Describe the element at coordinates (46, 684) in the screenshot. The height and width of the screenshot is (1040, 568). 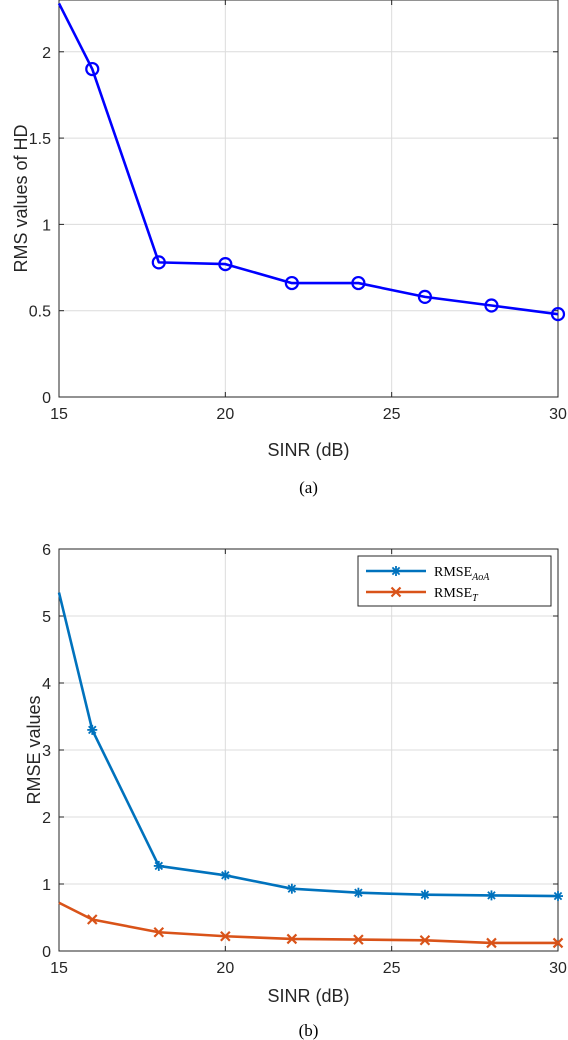
I see `y-tick-label: 4` at that location.